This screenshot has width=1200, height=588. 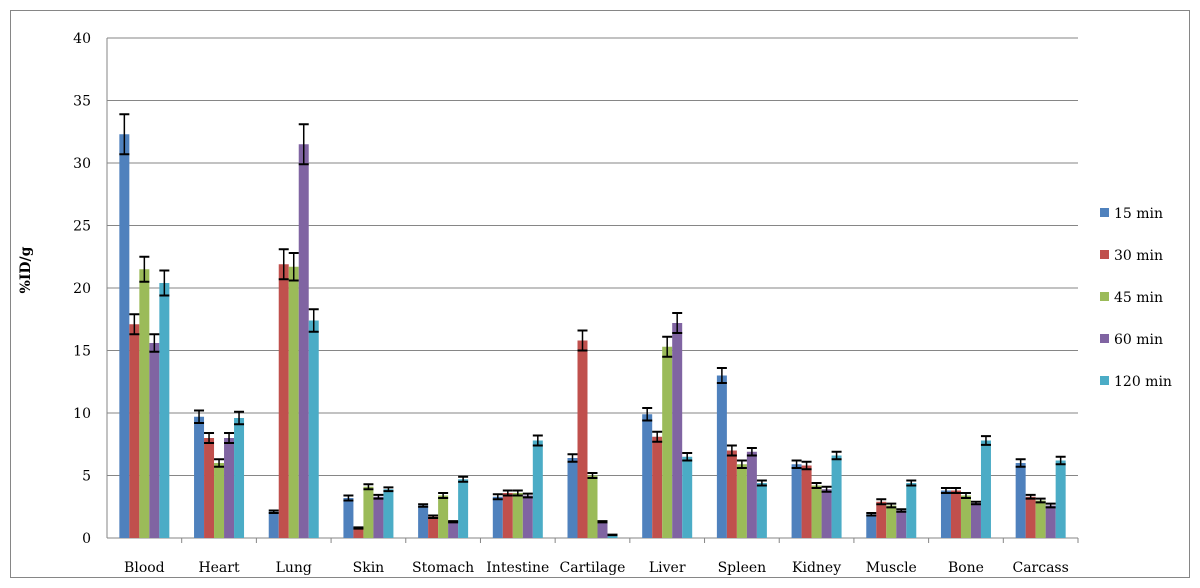 What do you see at coordinates (82, 289) in the screenshot?
I see `y-tick-label: 20` at bounding box center [82, 289].